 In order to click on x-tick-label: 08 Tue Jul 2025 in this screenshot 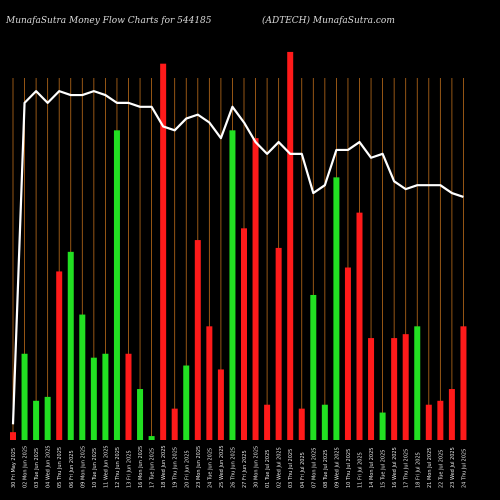, I will do `click(326, 469)`.